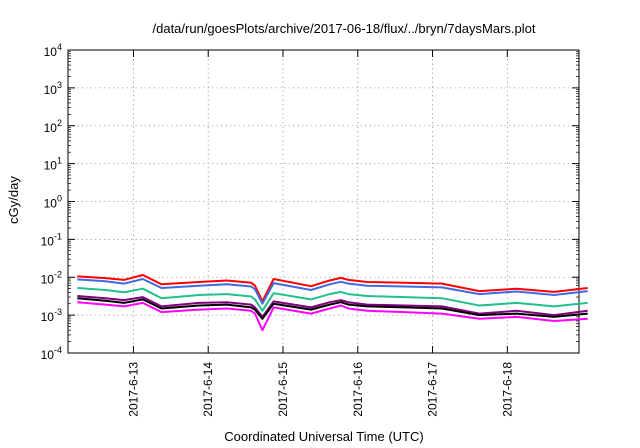  What do you see at coordinates (51, 353) in the screenshot?
I see `y-tick-label: 10⁻⁴` at bounding box center [51, 353].